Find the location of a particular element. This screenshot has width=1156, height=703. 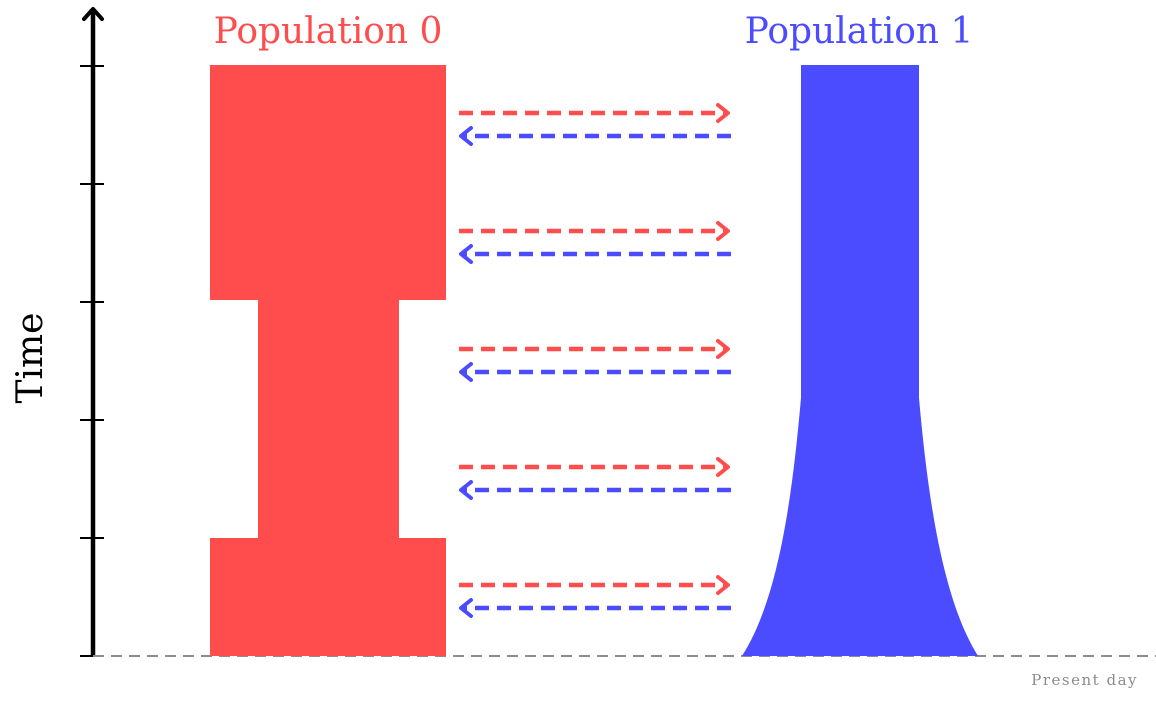

population-1-label: Population 1 is located at coordinates (859, 31).